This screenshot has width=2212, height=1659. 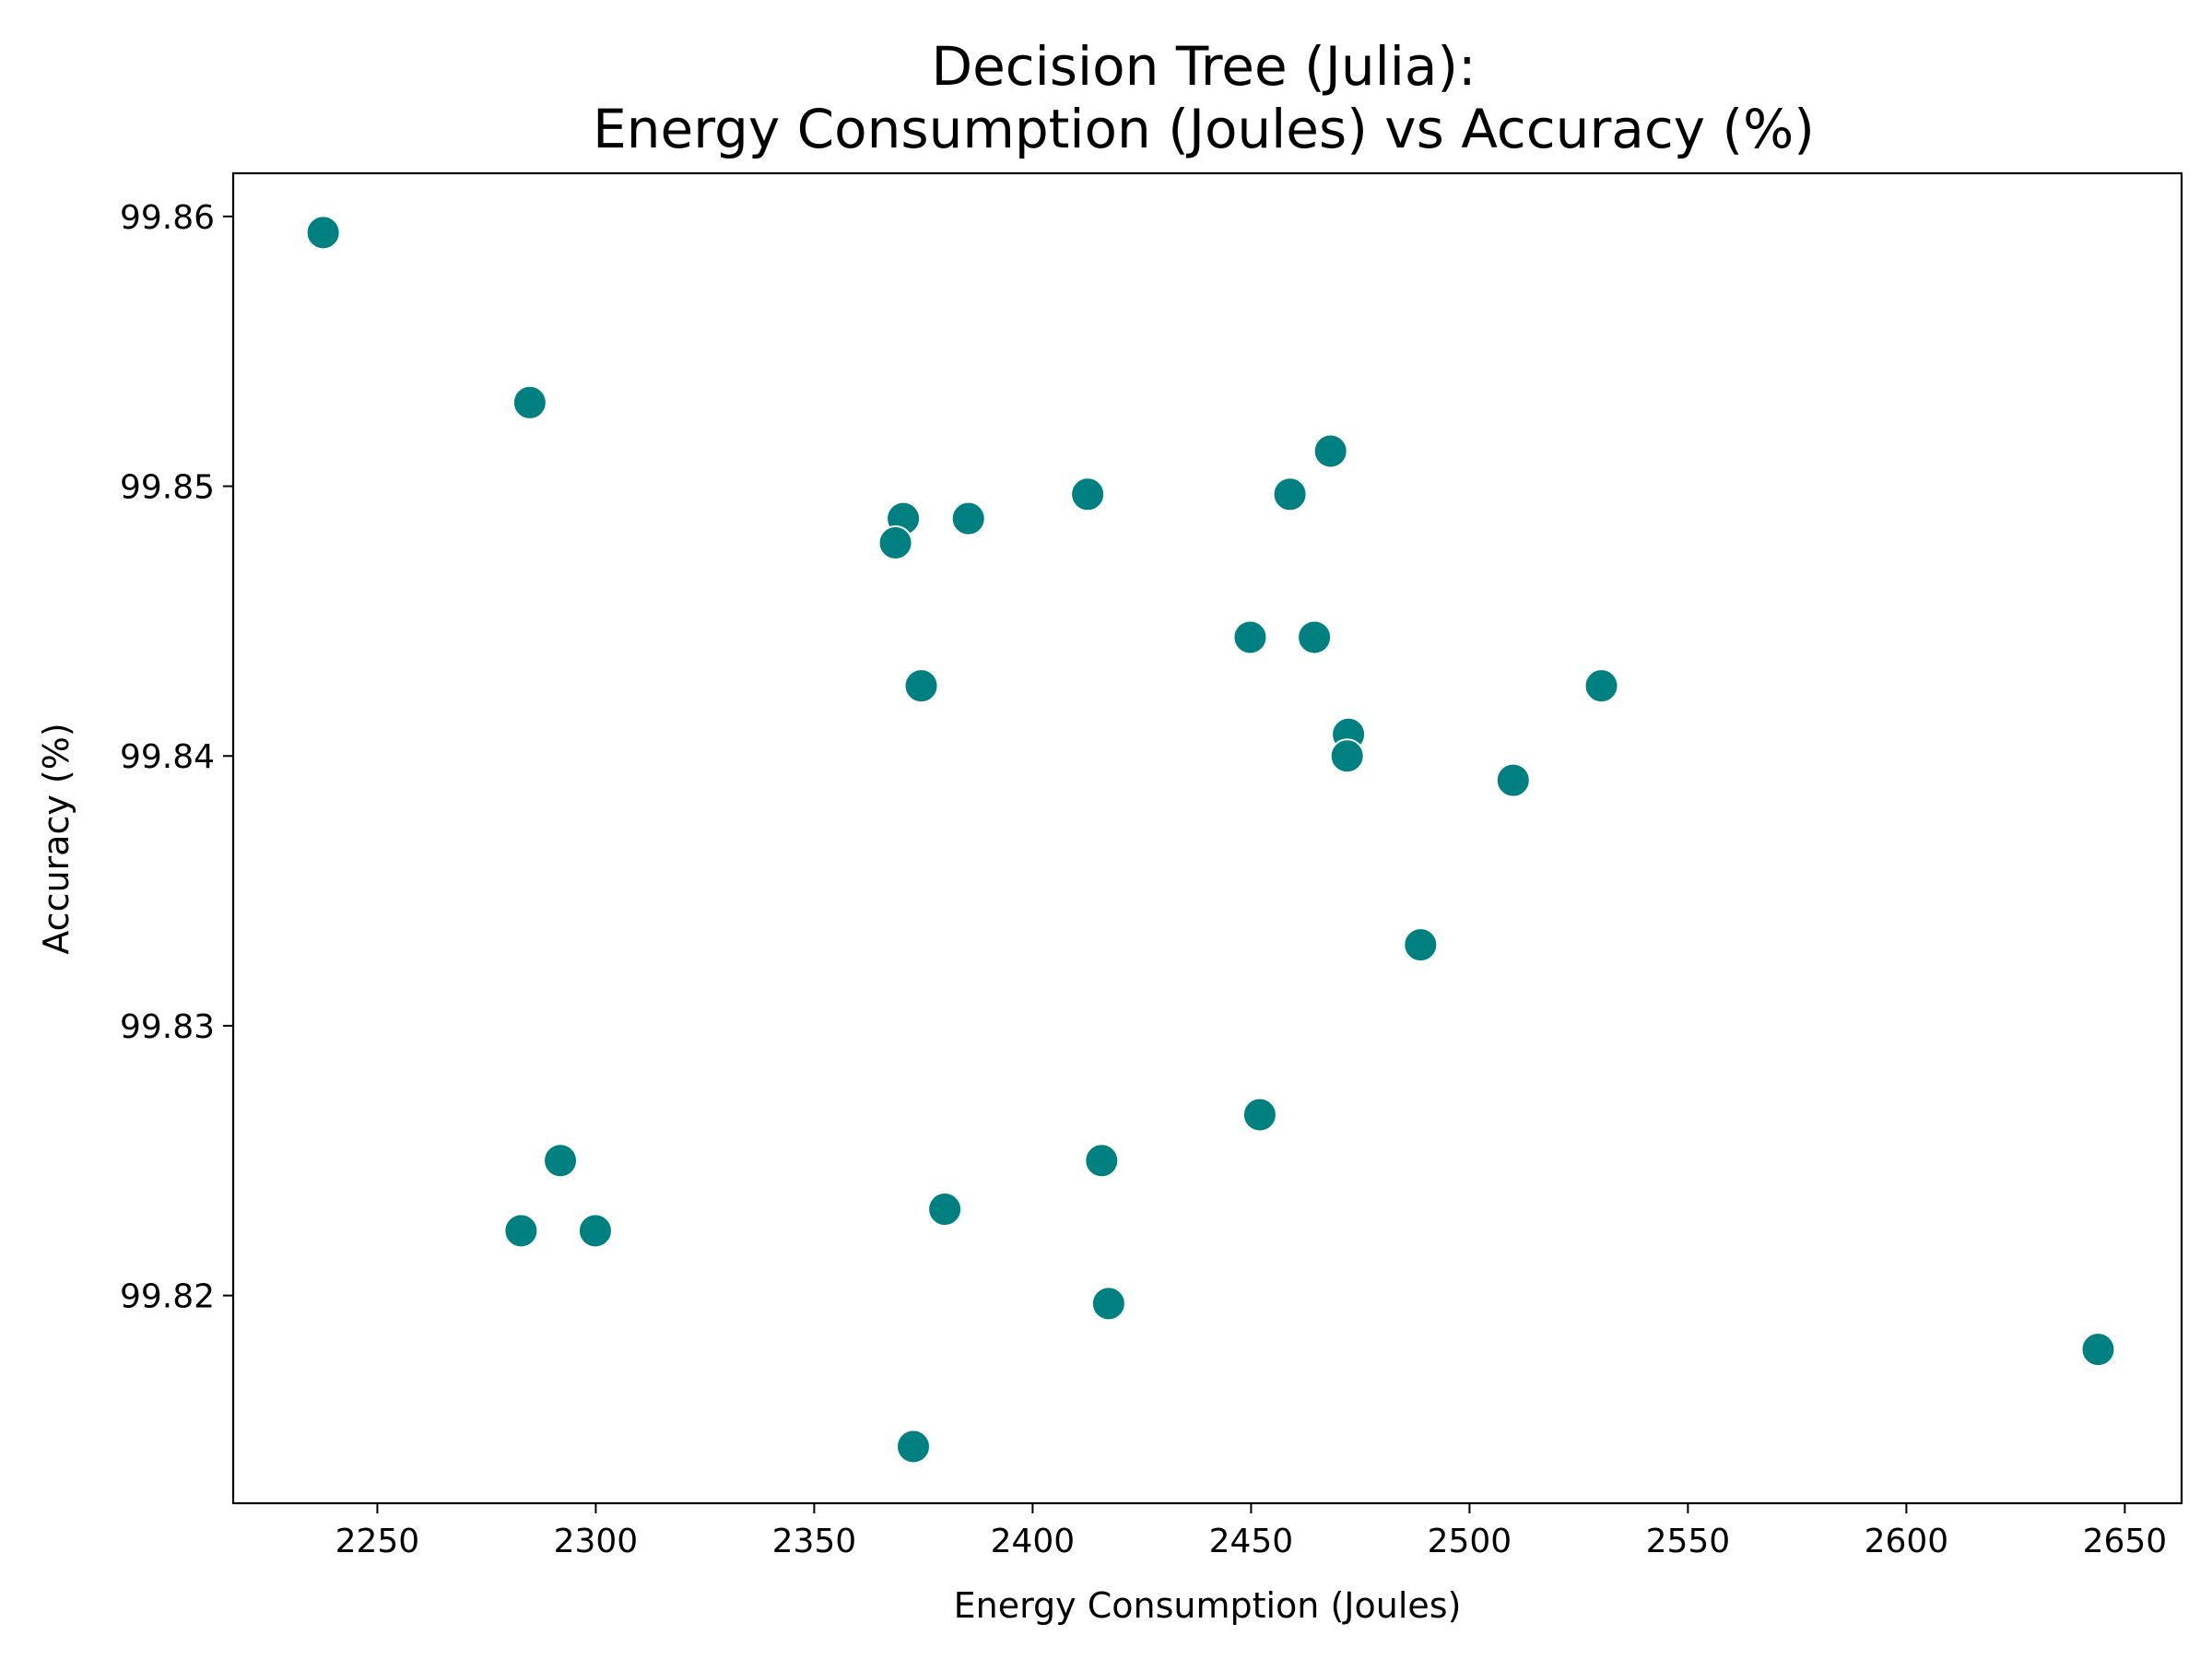 What do you see at coordinates (1907, 1541) in the screenshot?
I see `x-tick-label: 2600` at bounding box center [1907, 1541].